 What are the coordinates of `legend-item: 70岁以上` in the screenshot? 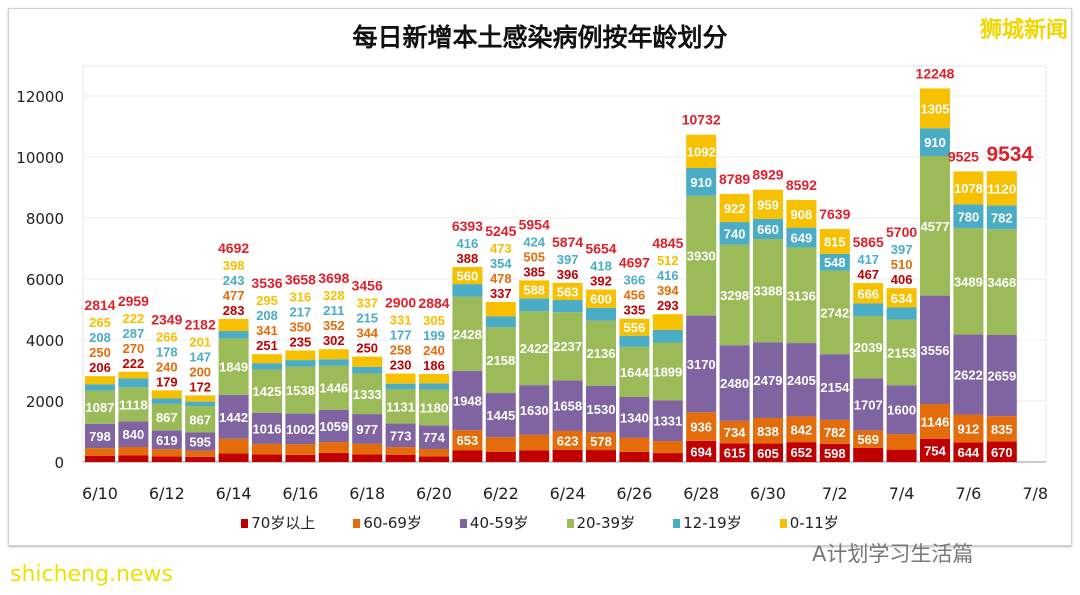 It's located at (278, 523).